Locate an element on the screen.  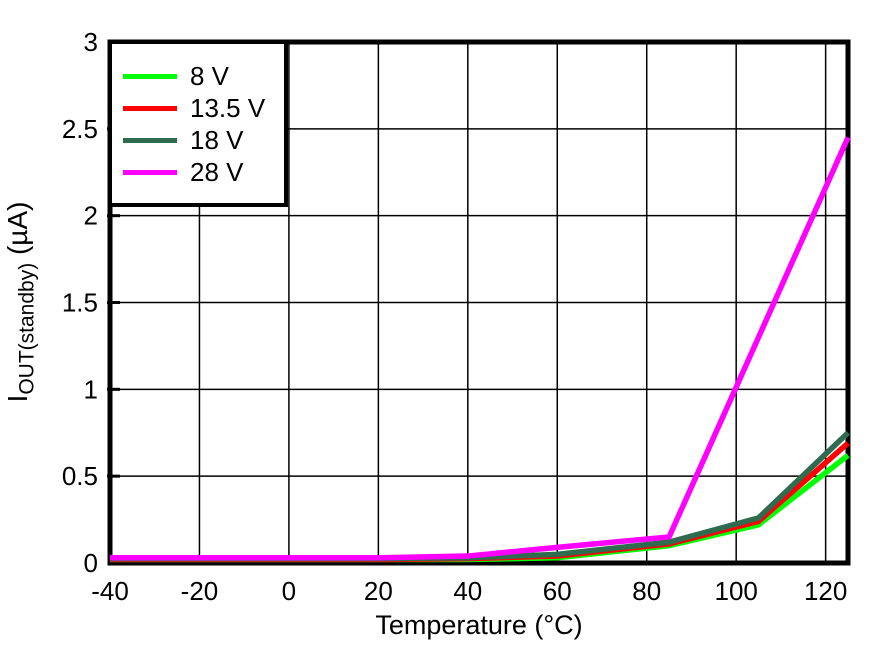
legend-label: 18 V is located at coordinates (217, 139).